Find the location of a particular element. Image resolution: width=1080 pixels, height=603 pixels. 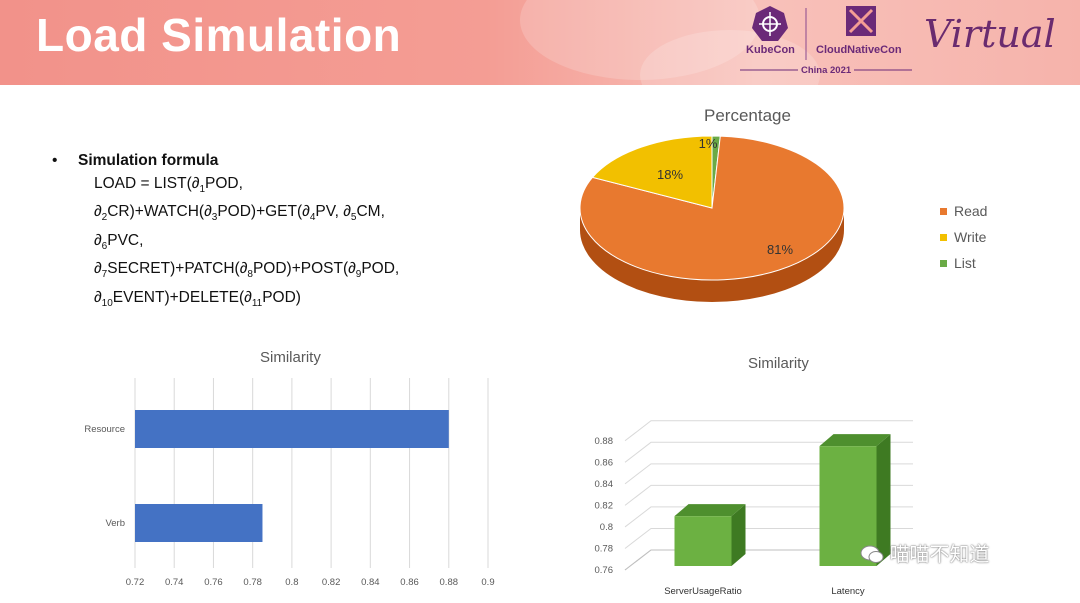

formula-text: CR)+WATCH(∂ is located at coordinates (159, 212).